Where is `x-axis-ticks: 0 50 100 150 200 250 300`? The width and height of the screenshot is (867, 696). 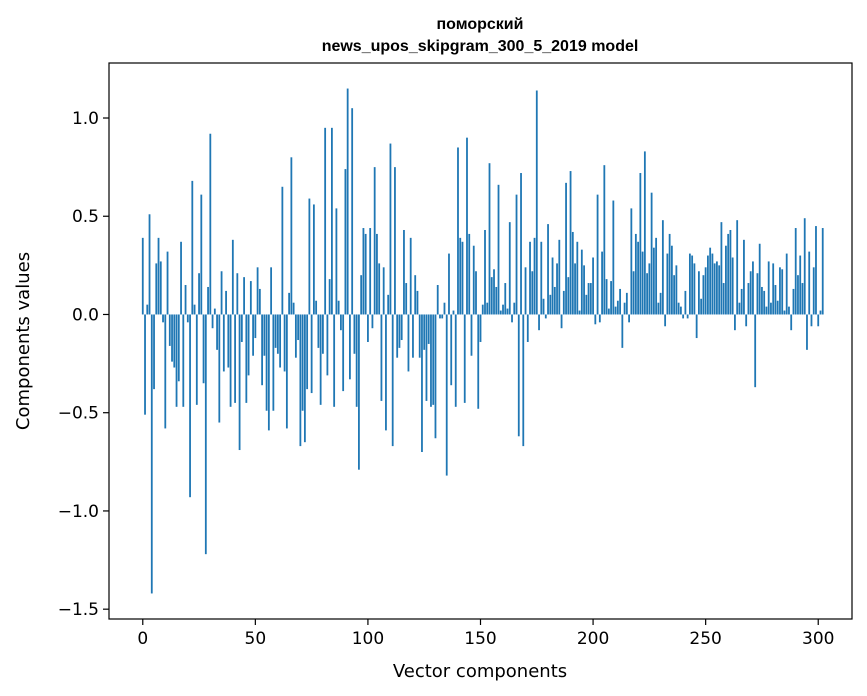
x-axis-ticks: 0 50 100 150 200 250 300 is located at coordinates (485, 634).